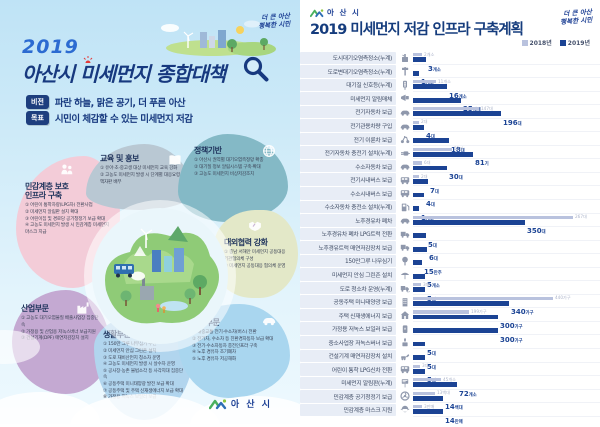  I want to click on row-label: 건설기계 매연저감장치 설치, so click(348, 356).